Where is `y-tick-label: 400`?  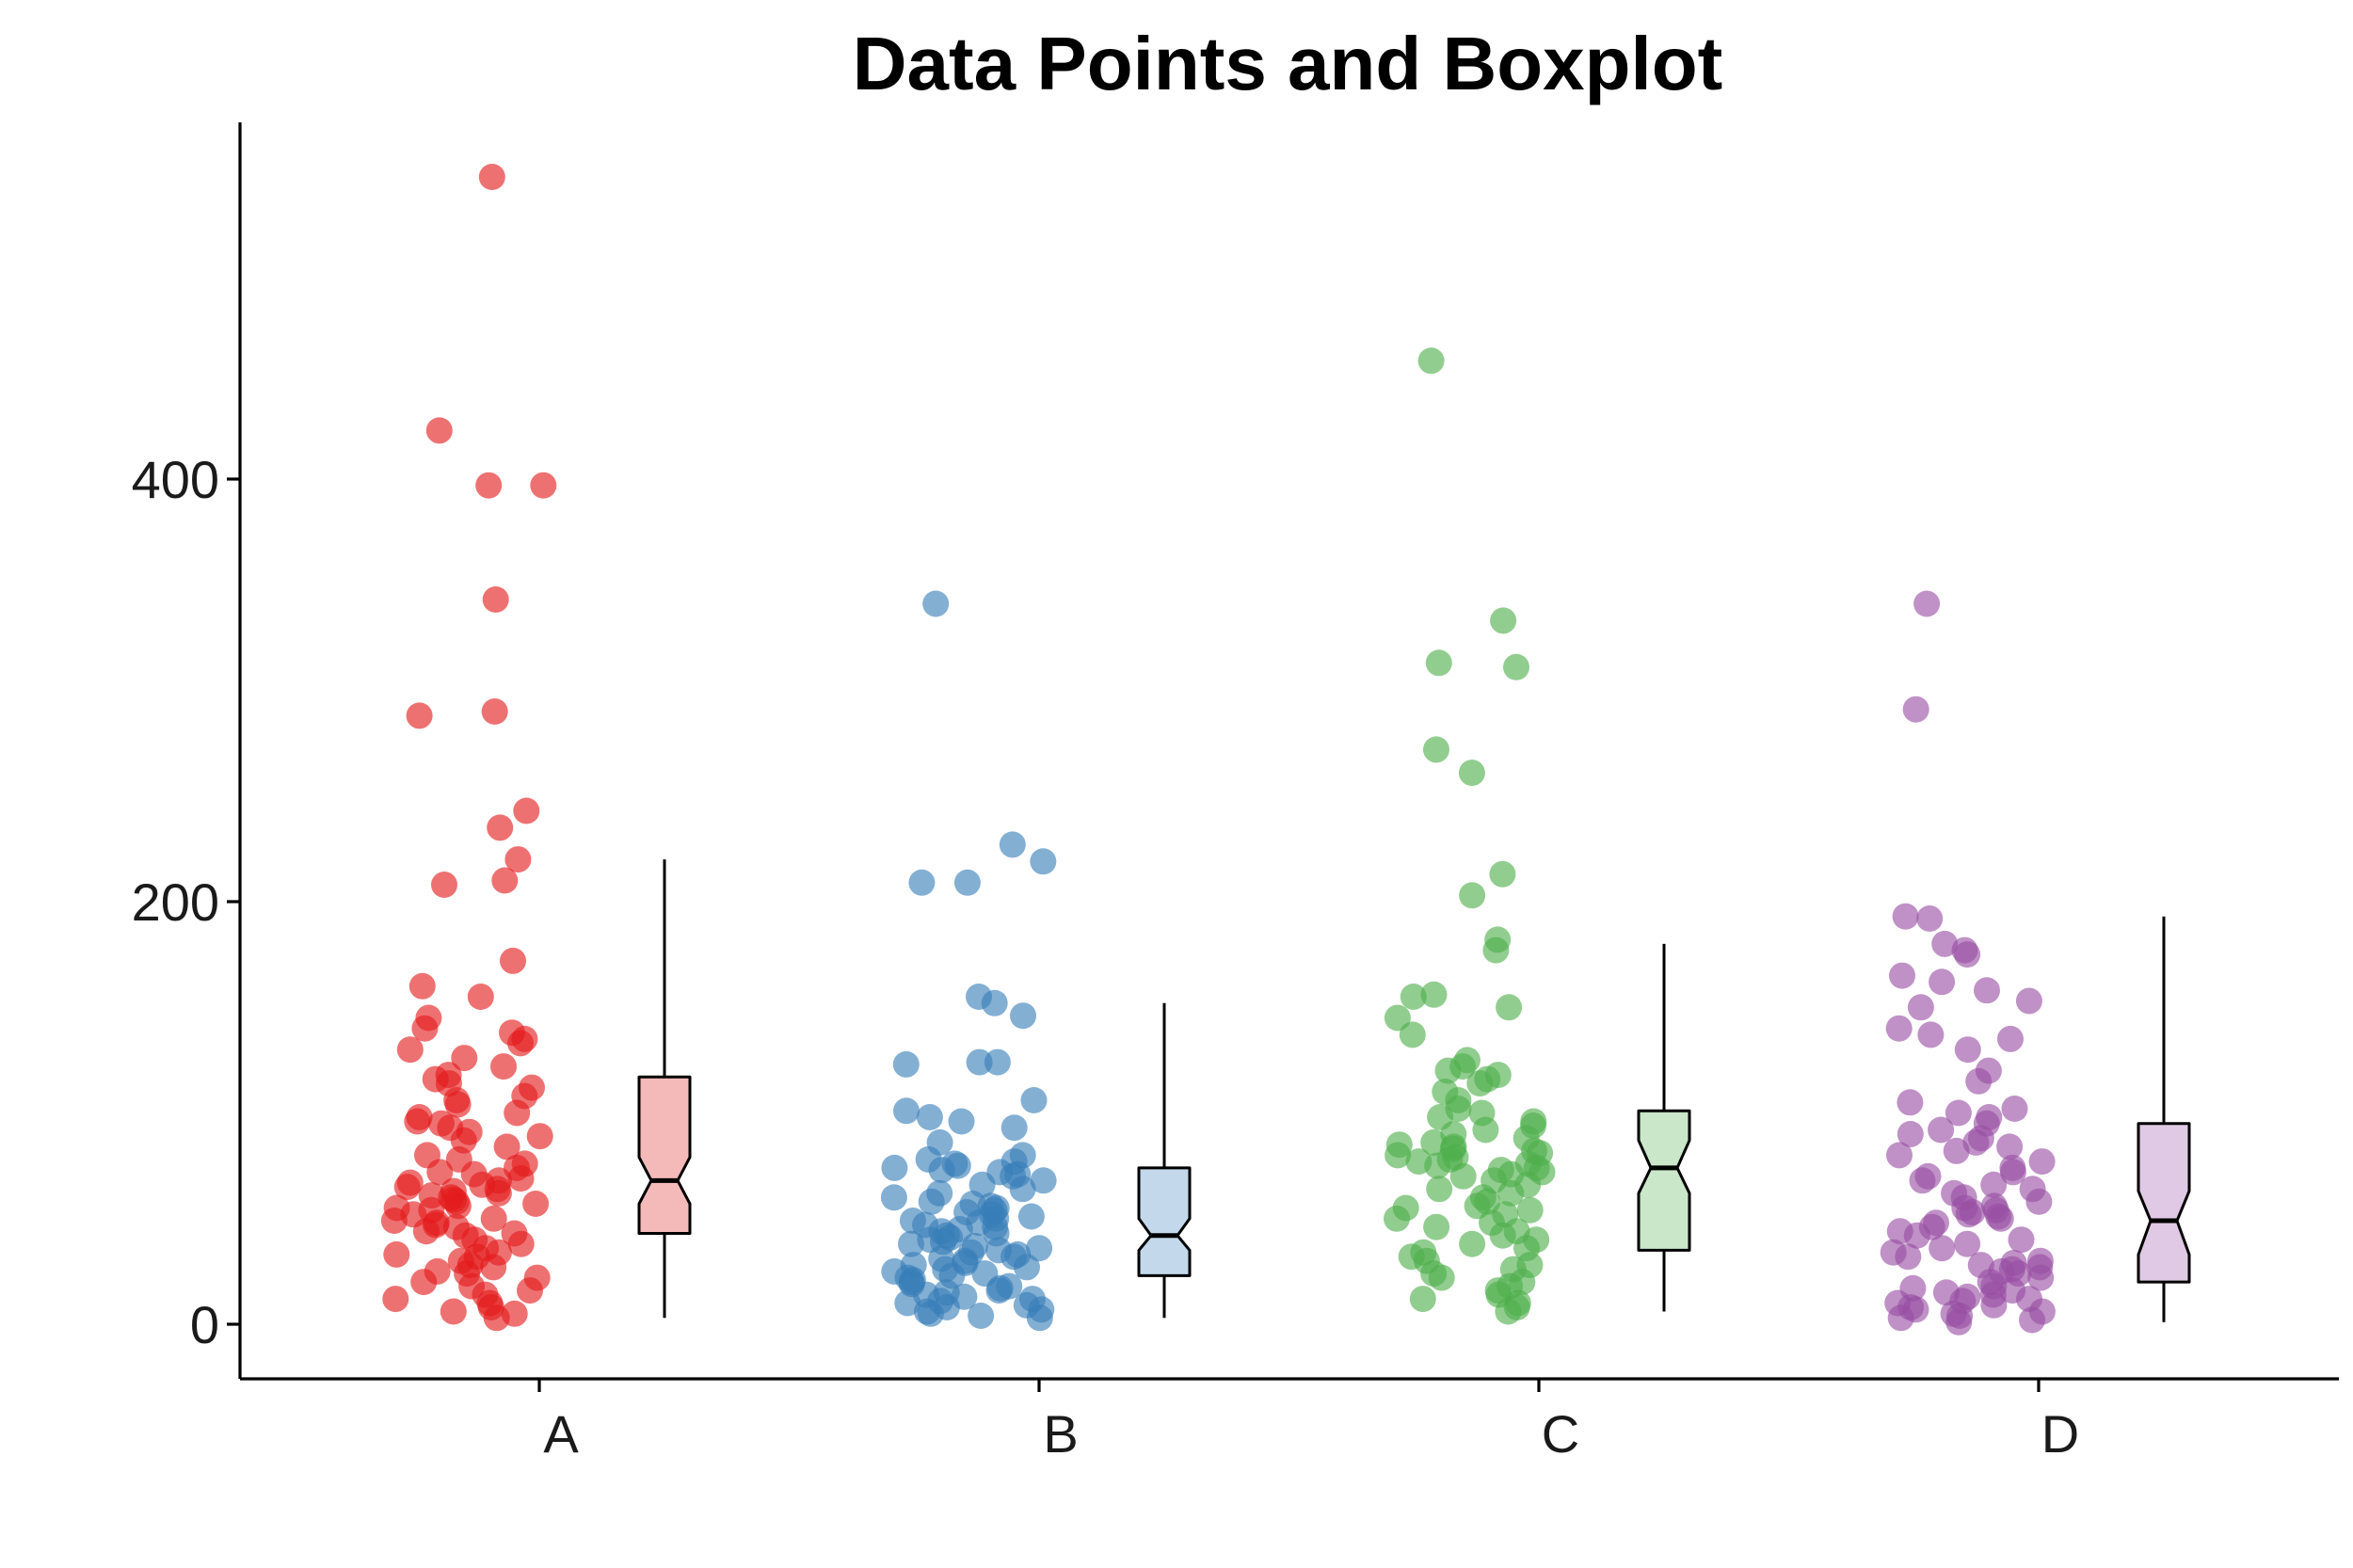
y-tick-label: 400 is located at coordinates (175, 479).